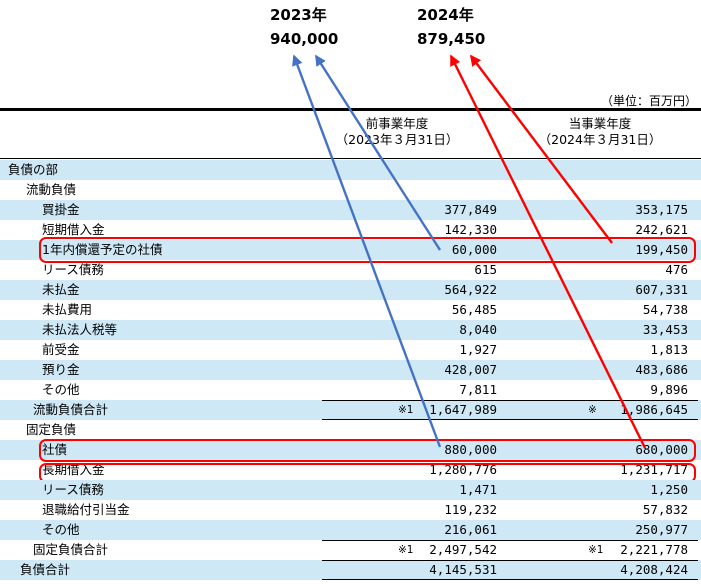  Describe the element at coordinates (61, 289) in the screenshot. I see `row-label: 未払金` at that location.